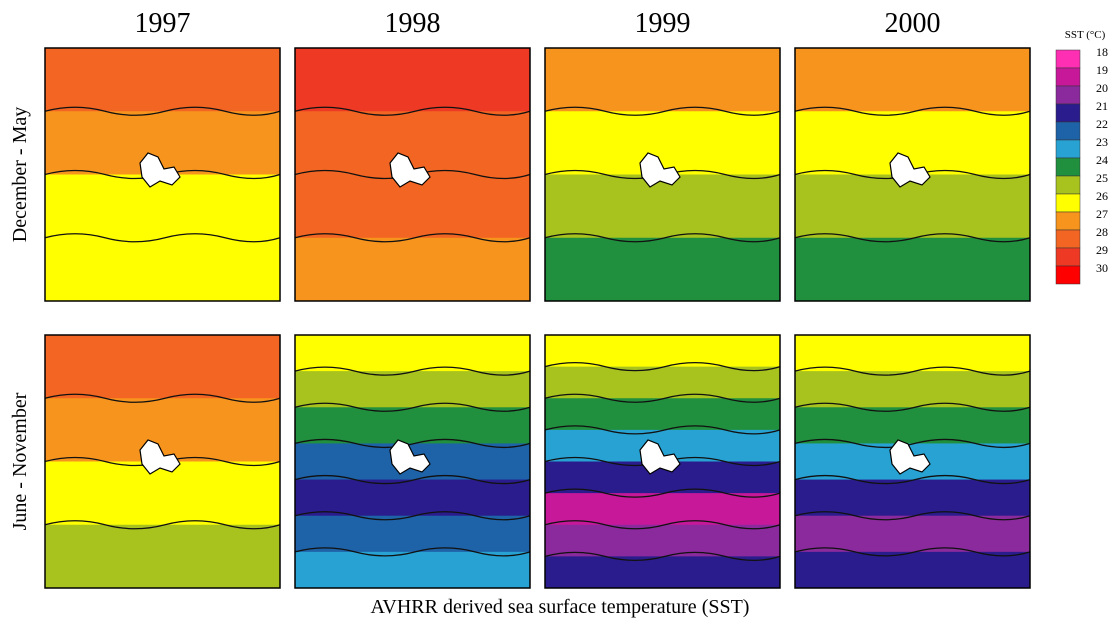  What do you see at coordinates (1102, 268) in the screenshot?
I see `legend-tick-label: 30` at bounding box center [1102, 268].